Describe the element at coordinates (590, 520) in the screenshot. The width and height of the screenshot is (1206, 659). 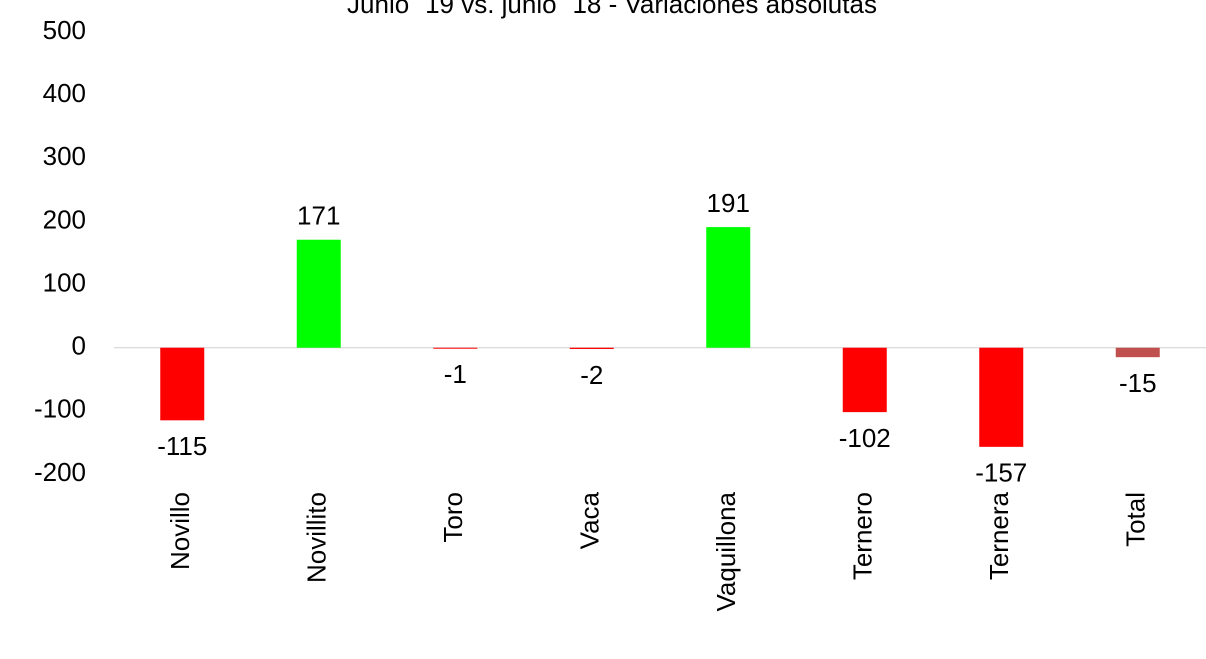
I see `x-tick-label: Vaca` at that location.